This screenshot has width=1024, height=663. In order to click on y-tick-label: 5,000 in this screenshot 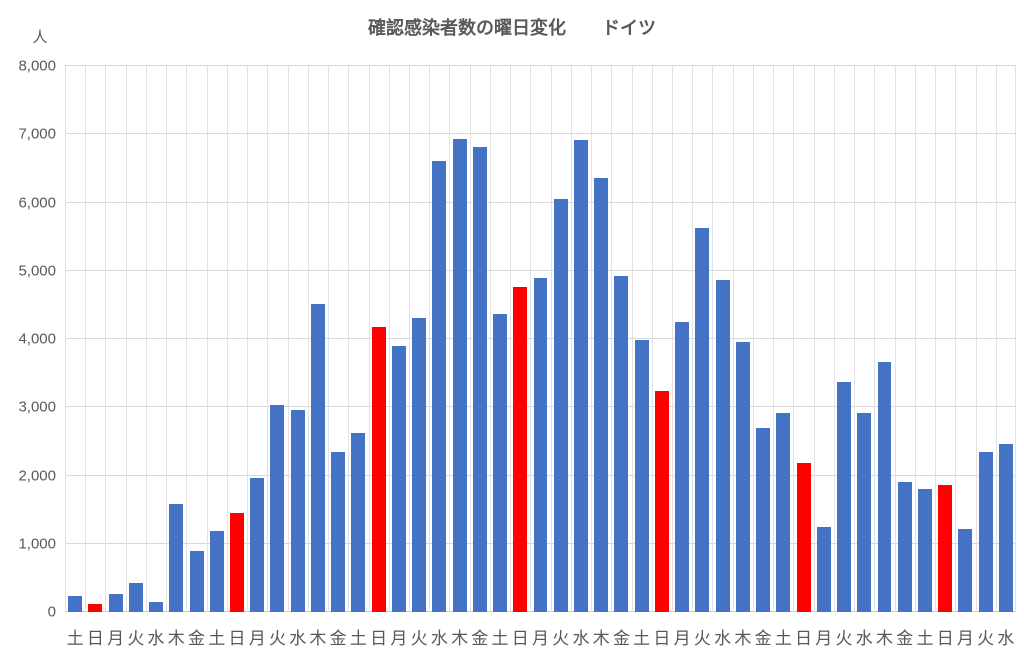, I will do `click(37, 271)`.